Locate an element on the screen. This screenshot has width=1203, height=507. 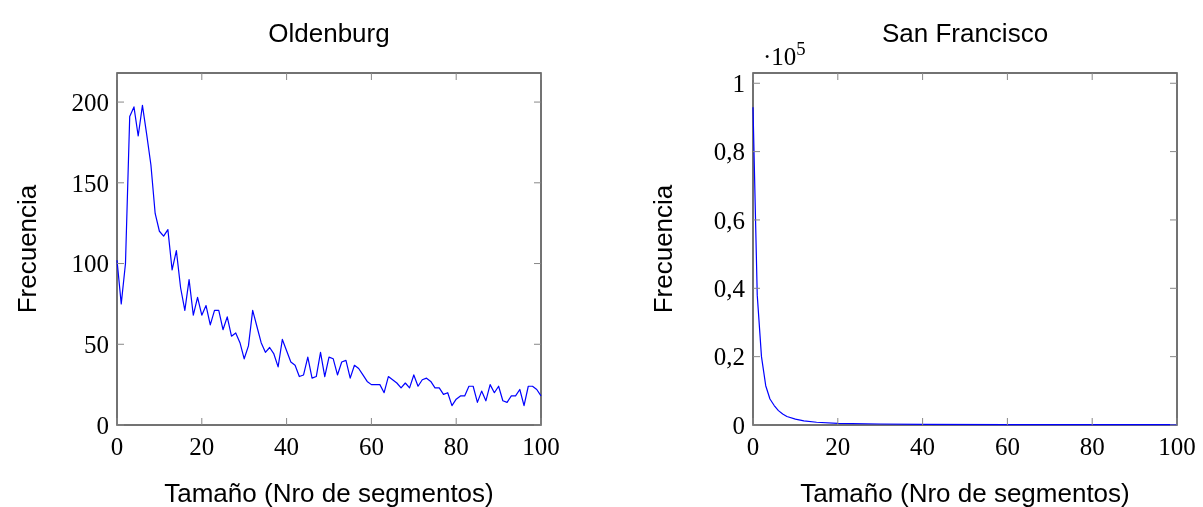
y-tick-label: 200 is located at coordinates (90, 102).